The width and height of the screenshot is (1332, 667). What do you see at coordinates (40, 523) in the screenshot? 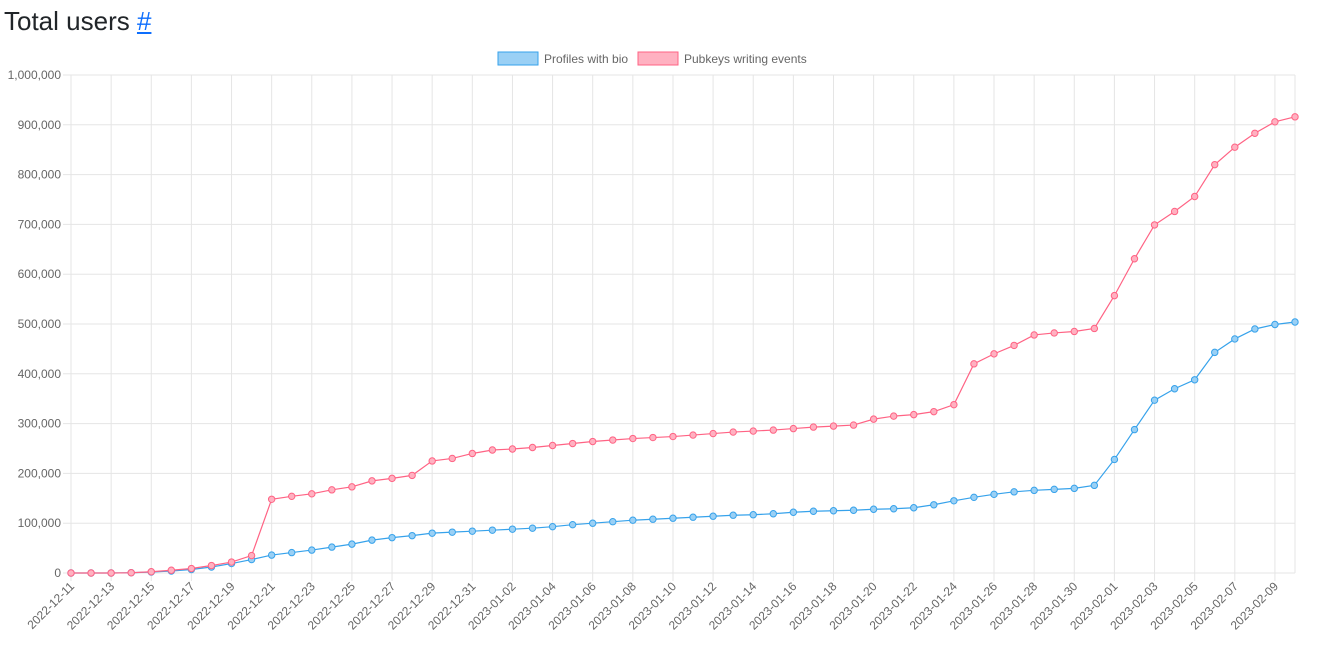
I see `y-tick-label: 100,000` at bounding box center [40, 523].